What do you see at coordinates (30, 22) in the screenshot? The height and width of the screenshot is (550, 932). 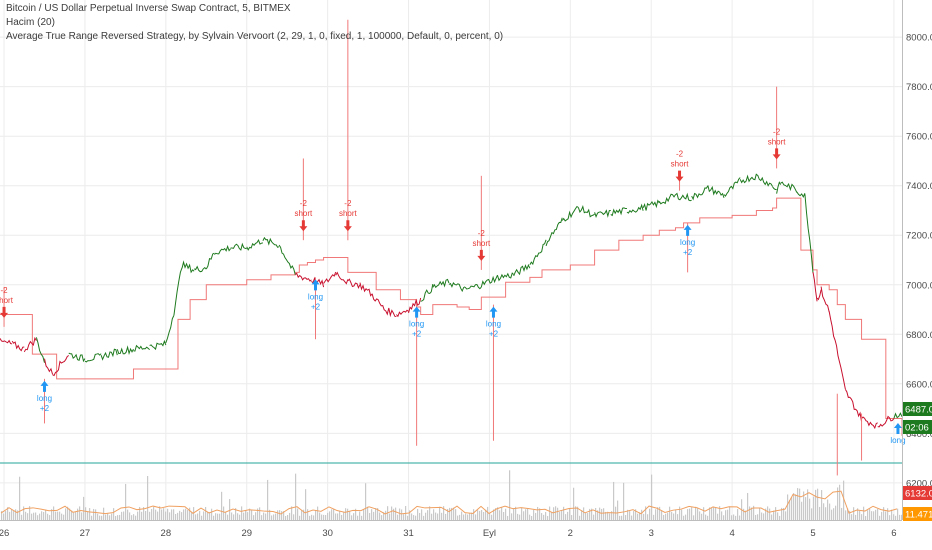 I see `legend-volume: Hacim (20)` at bounding box center [30, 22].